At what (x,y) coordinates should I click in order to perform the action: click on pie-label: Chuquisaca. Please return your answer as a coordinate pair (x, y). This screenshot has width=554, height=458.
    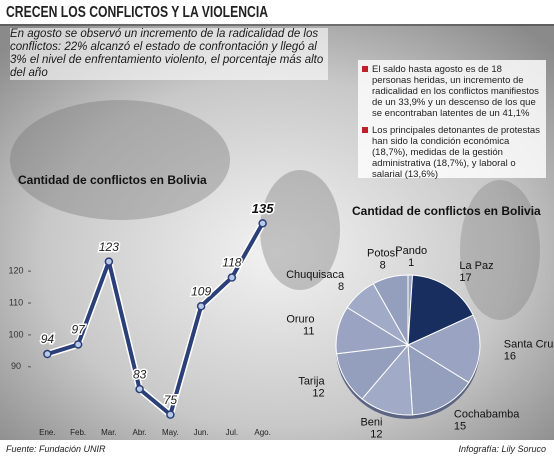
    Looking at the image, I should click on (315, 275).